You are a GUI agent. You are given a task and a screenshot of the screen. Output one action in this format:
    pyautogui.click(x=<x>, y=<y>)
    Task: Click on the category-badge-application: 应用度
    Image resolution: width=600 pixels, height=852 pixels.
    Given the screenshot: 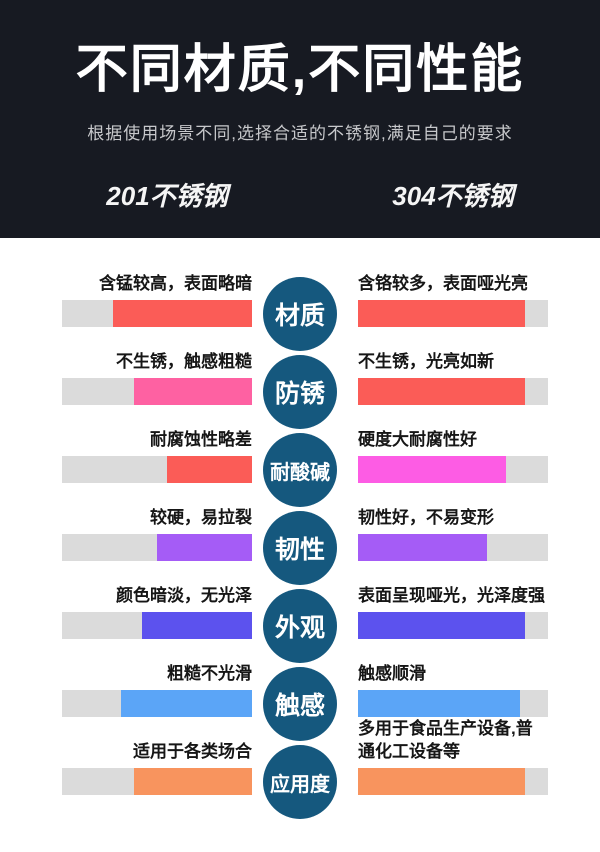 What is the action you would take?
    pyautogui.click(x=300, y=782)
    